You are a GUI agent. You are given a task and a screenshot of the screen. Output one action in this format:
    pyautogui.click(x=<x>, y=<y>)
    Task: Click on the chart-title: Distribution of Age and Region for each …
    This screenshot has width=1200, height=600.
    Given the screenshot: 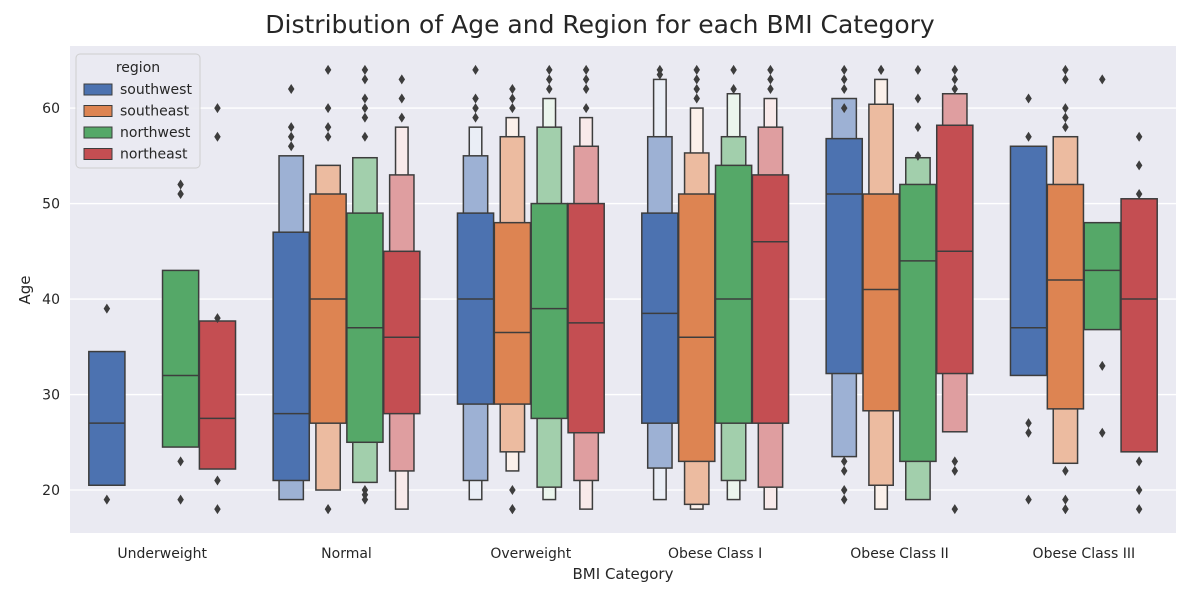 What is the action you would take?
    pyautogui.click(x=600, y=24)
    